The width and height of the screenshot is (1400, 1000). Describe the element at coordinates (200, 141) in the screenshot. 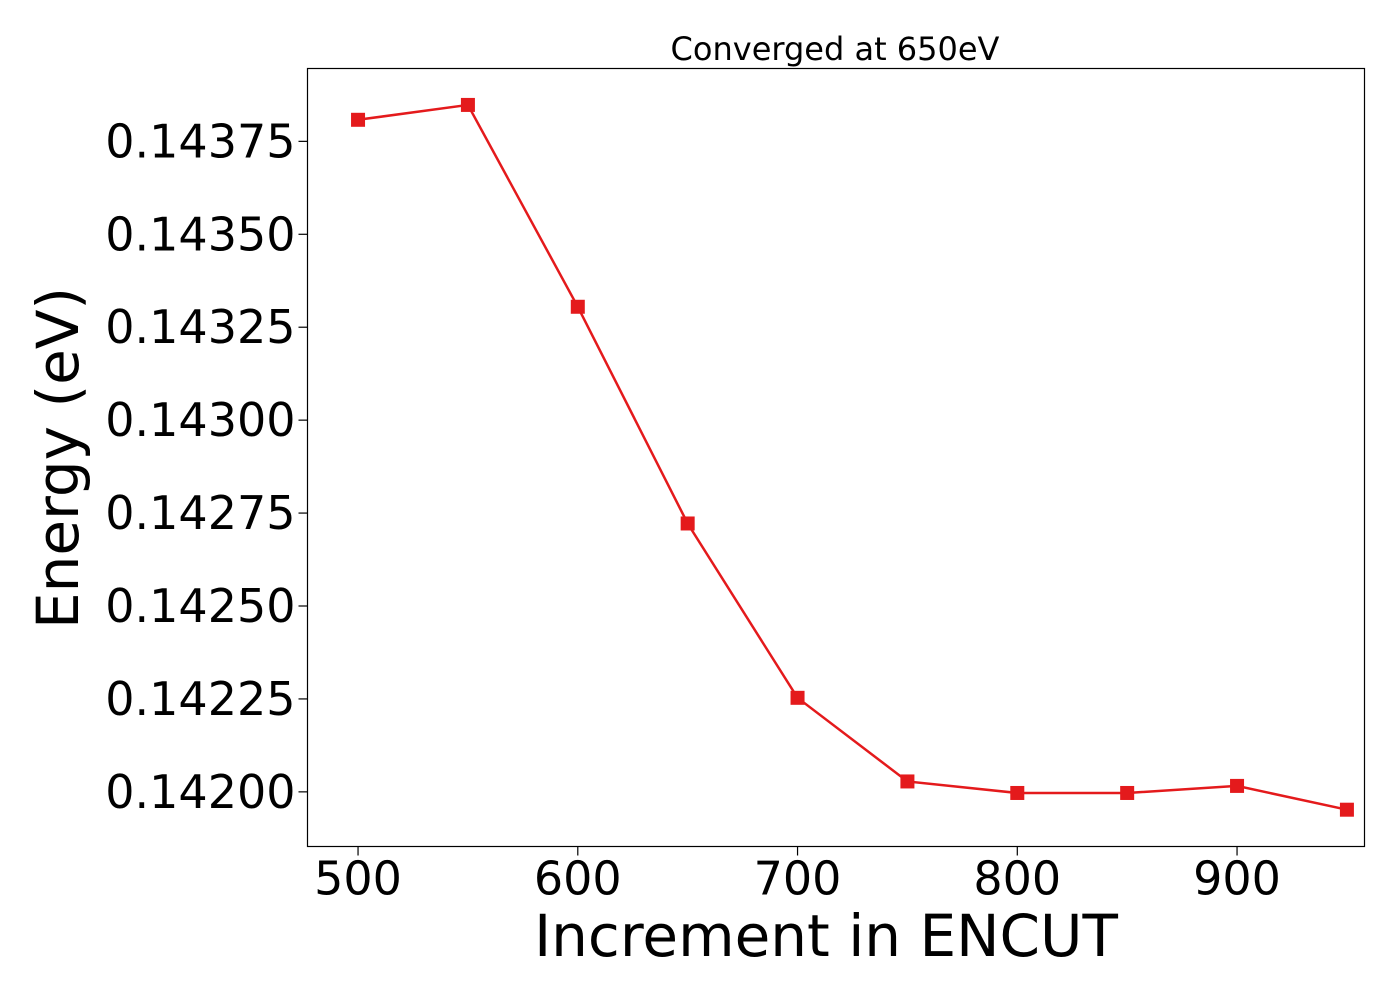

I see `y-tick-label: 0.14375` at that location.